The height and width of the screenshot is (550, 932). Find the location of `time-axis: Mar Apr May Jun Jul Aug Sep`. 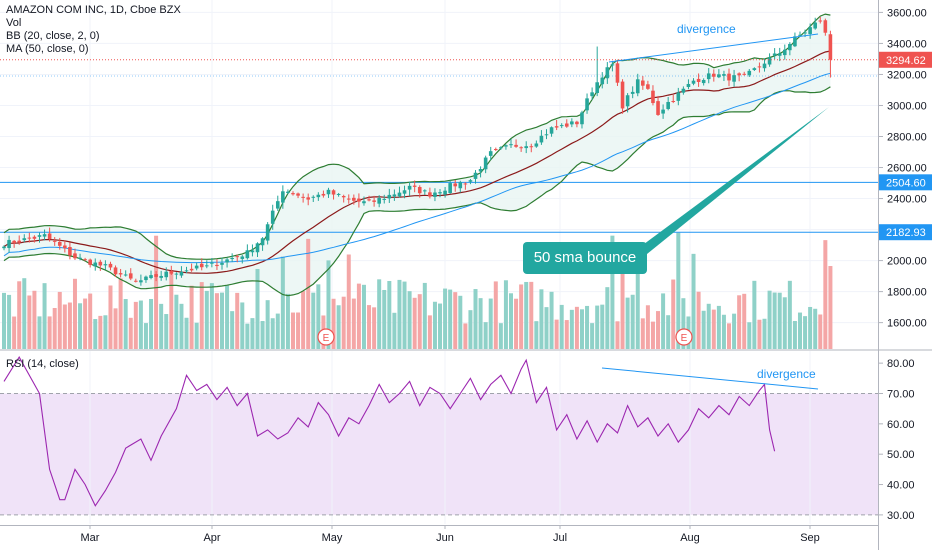

time-axis: Mar Apr May Jun Jul Aug Sep is located at coordinates (450, 534).